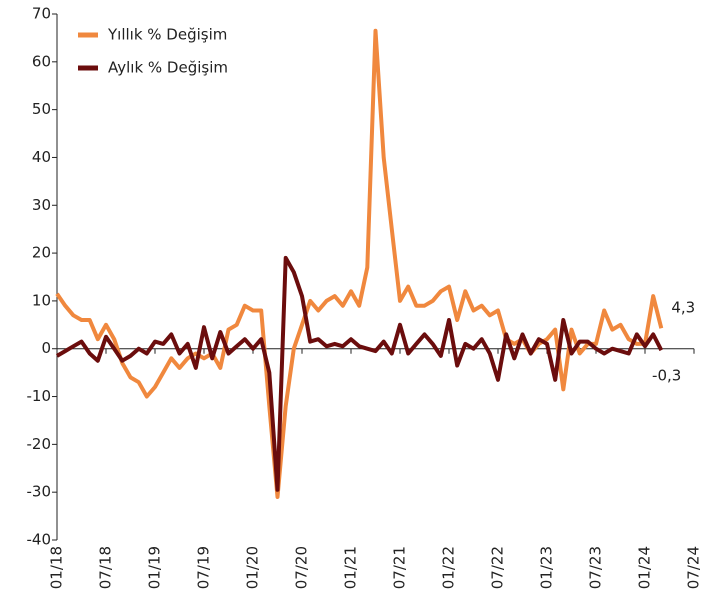  What do you see at coordinates (351, 567) in the screenshot?
I see `x-tick-label: 01/21` at bounding box center [351, 567].